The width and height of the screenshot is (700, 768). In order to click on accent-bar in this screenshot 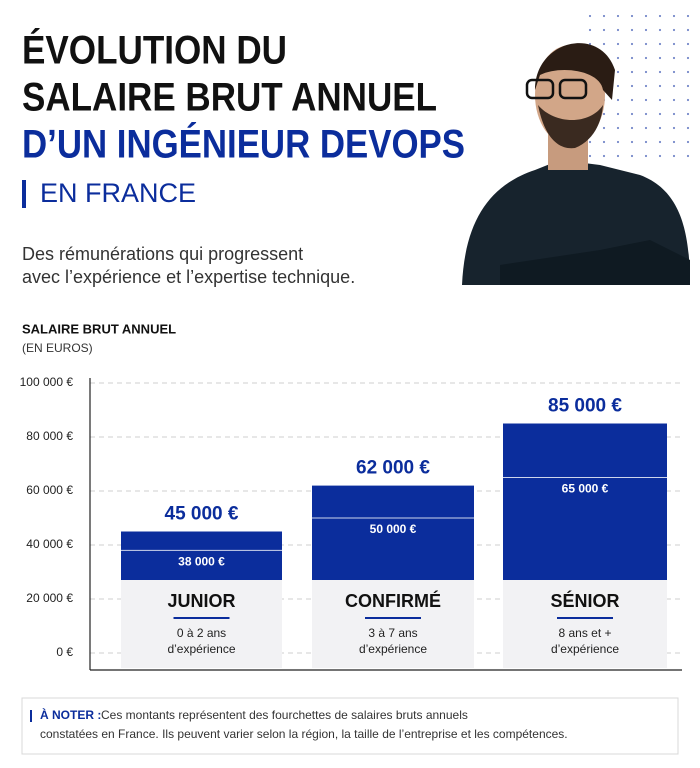, I will do `click(24, 194)`.